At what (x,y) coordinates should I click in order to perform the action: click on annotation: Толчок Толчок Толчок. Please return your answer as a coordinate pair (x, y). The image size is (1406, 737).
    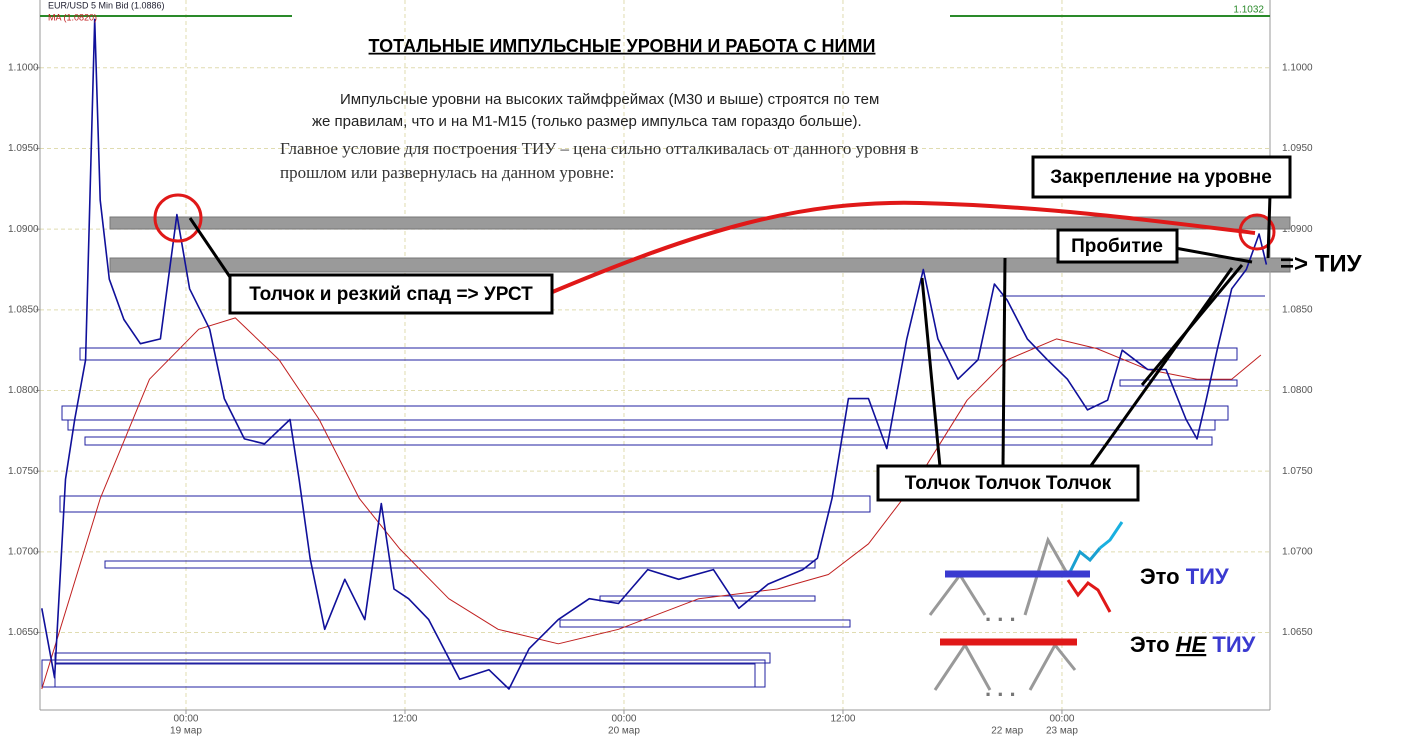
    Looking at the image, I should click on (1008, 483).